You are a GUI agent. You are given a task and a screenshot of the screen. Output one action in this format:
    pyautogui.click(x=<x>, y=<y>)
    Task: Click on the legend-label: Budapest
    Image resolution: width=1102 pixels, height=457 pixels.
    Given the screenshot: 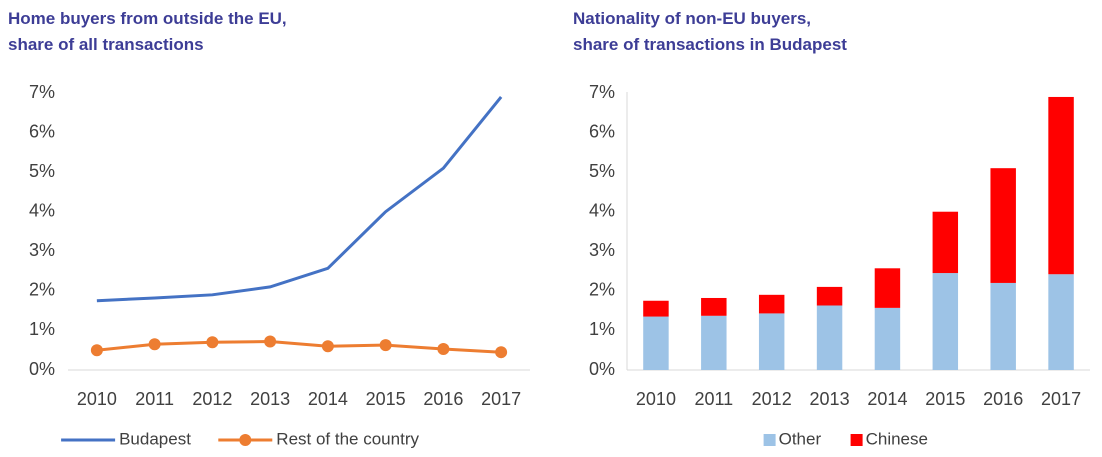 What is the action you would take?
    pyautogui.click(x=155, y=438)
    